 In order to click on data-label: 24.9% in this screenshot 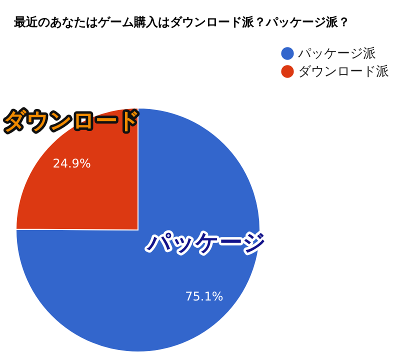, I will do `click(71, 163)`.